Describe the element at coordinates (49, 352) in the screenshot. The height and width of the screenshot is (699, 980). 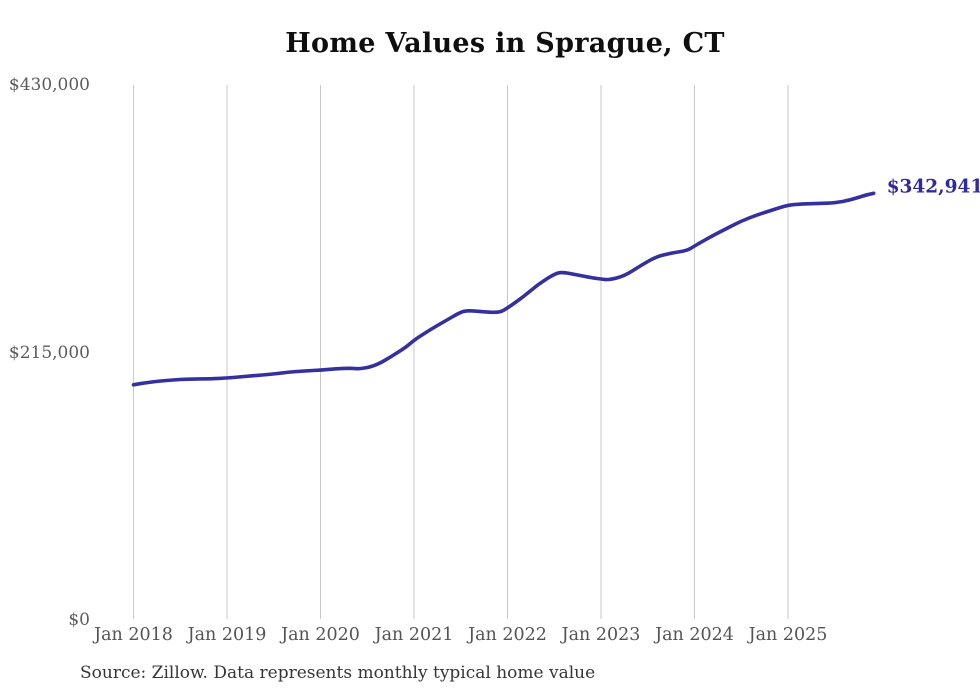
I see `y-axis-tick-label: $215,000` at that location.